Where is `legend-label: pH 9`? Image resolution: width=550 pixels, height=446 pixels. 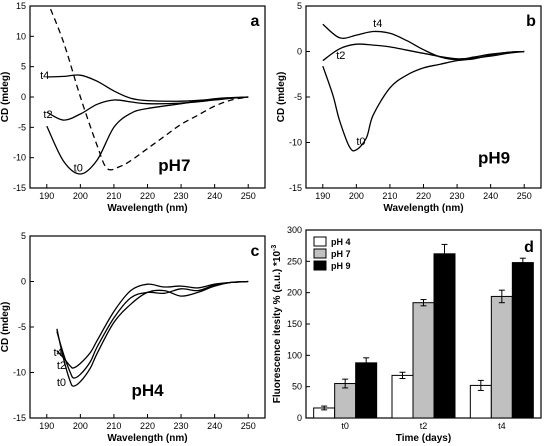 legend-label: pH 9 is located at coordinates (341, 266).